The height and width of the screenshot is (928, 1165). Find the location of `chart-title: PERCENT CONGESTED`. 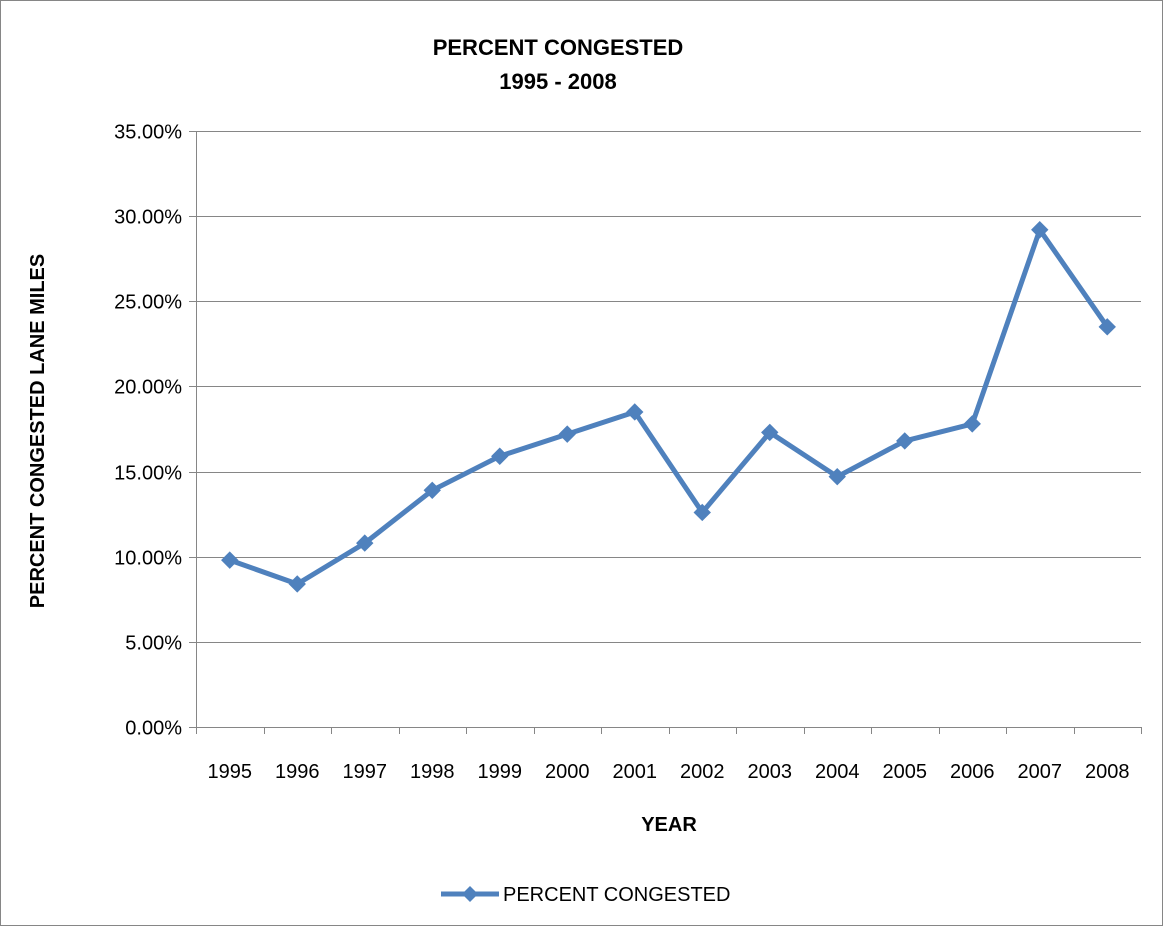

chart-title: PERCENT CONGESTED is located at coordinates (558, 47).